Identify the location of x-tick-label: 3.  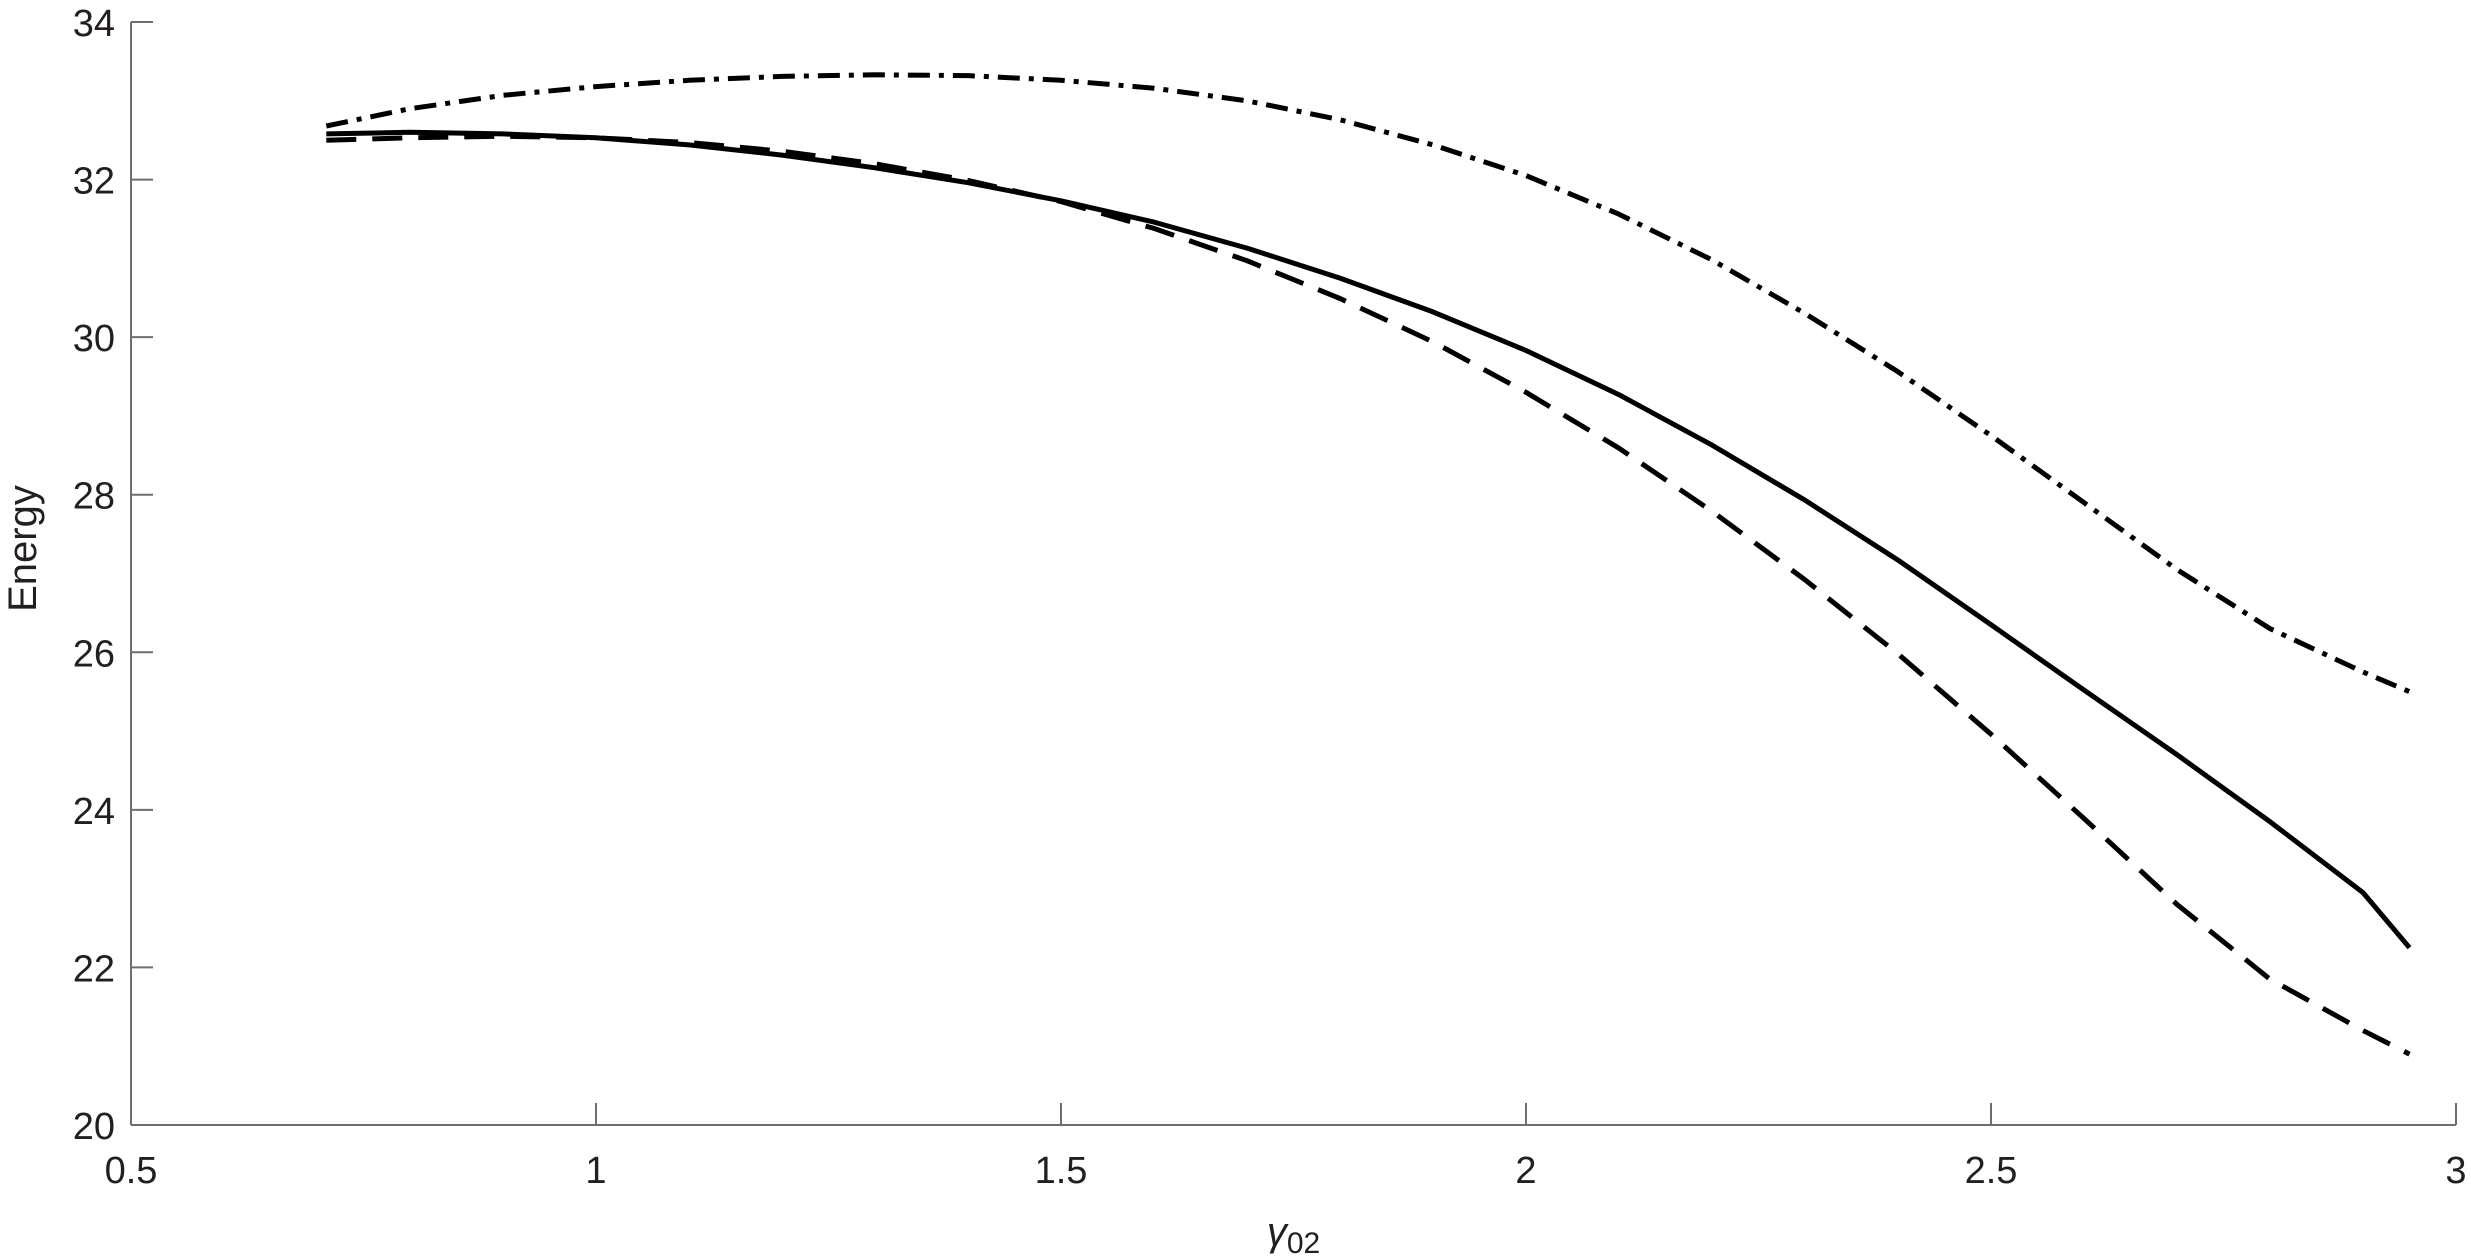
(2455, 1171).